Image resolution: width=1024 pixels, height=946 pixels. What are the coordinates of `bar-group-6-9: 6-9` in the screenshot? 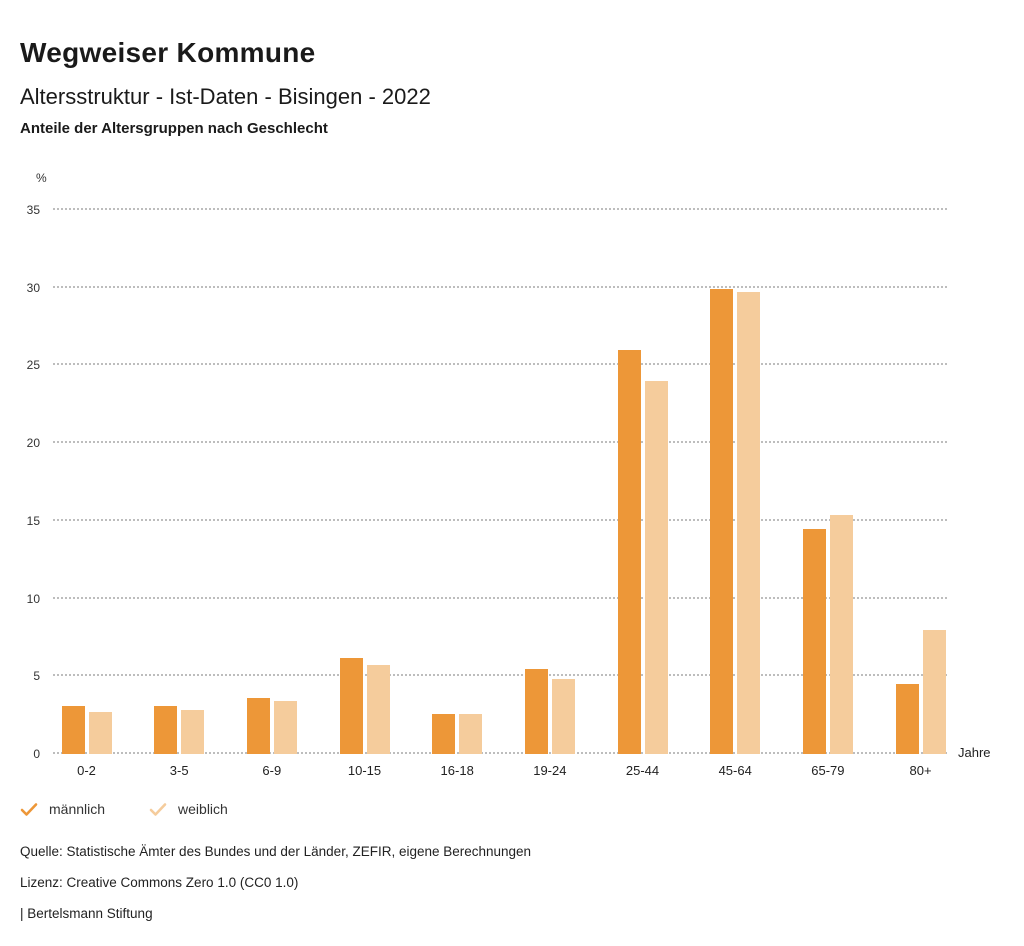 It's located at (271, 494).